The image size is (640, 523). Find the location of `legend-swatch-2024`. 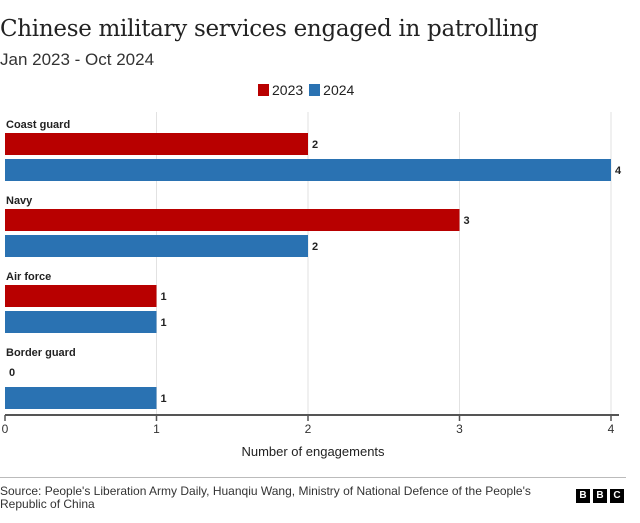

legend-swatch-2024 is located at coordinates (315, 90).